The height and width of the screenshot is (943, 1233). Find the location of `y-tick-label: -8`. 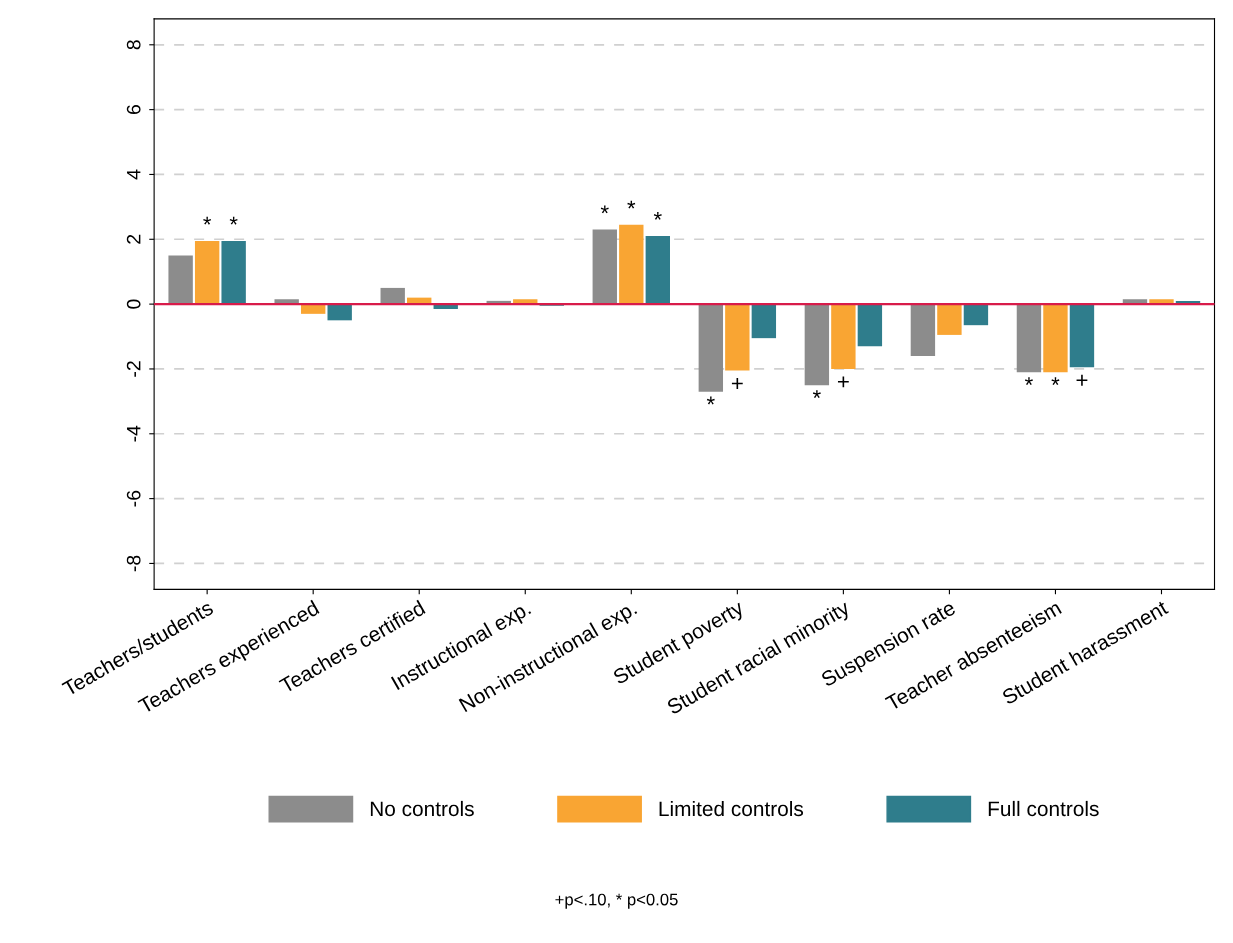

y-tick-label: -8 is located at coordinates (133, 563).